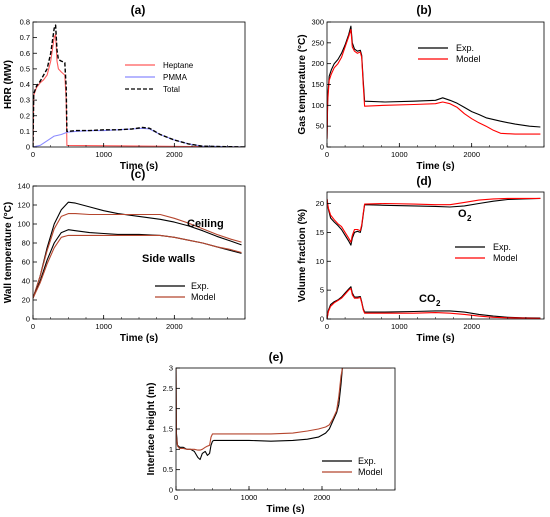 This screenshot has width=550, height=517. Describe the element at coordinates (138, 174) in the screenshot. I see `panel-label: (c)` at that location.